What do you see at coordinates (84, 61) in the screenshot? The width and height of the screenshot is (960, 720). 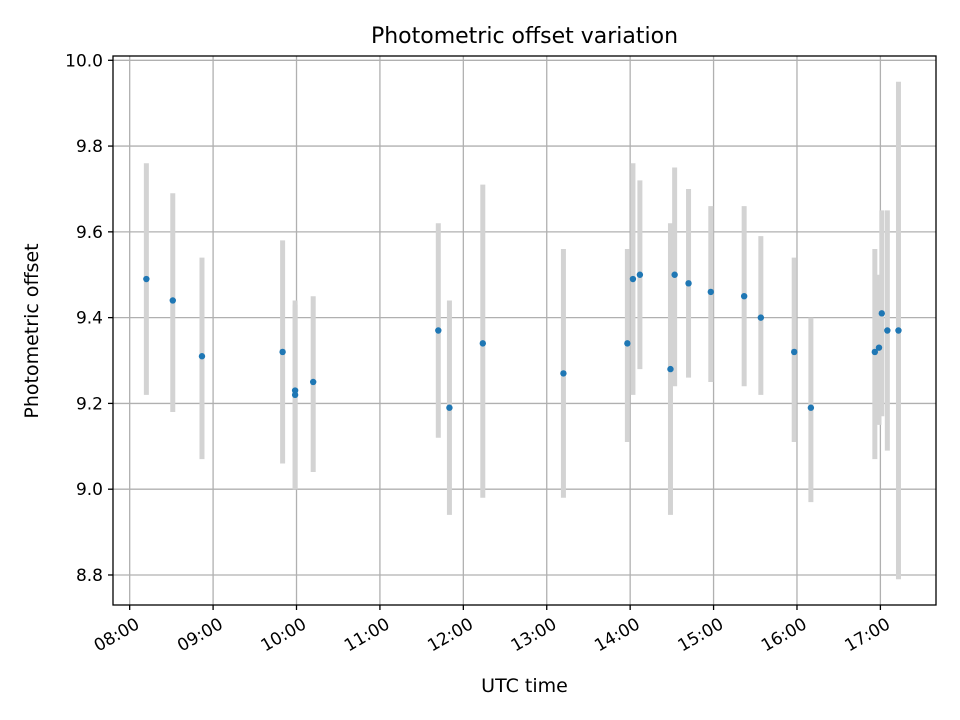 I see `y-tick-label: 10.0` at bounding box center [84, 61].